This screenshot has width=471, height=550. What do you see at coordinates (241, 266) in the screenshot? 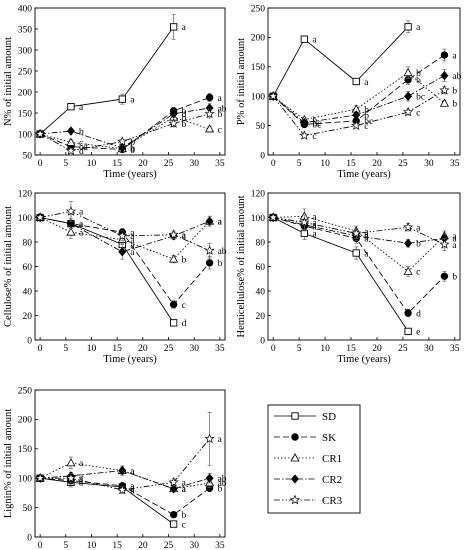
I see `y-axis-label: Hemicellulose% of initial amount` at bounding box center [241, 266].